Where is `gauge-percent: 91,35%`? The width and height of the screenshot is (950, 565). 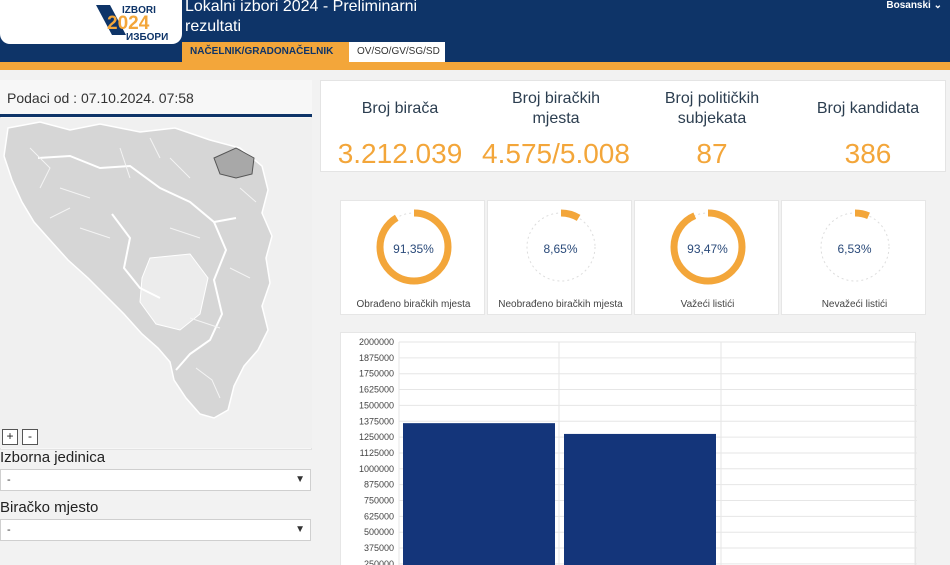 gauge-percent: 91,35% is located at coordinates (413, 249).